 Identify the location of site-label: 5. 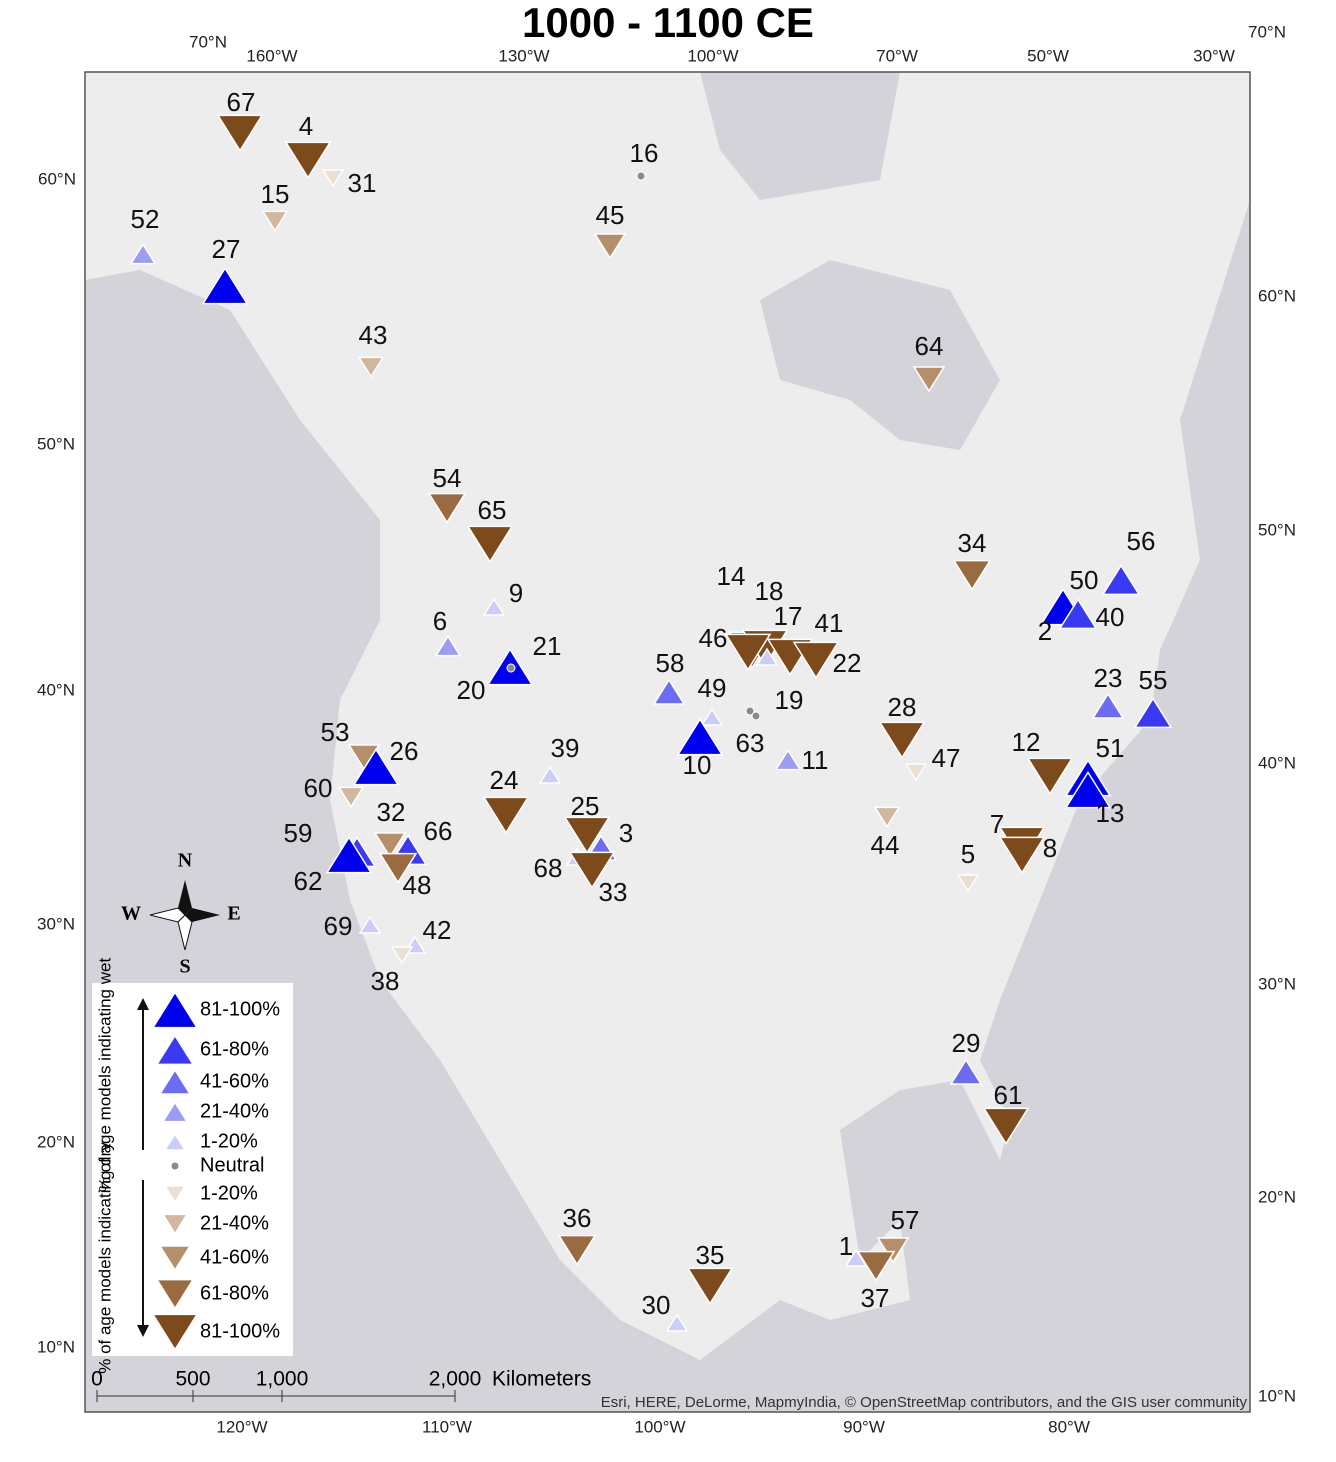
(968, 854).